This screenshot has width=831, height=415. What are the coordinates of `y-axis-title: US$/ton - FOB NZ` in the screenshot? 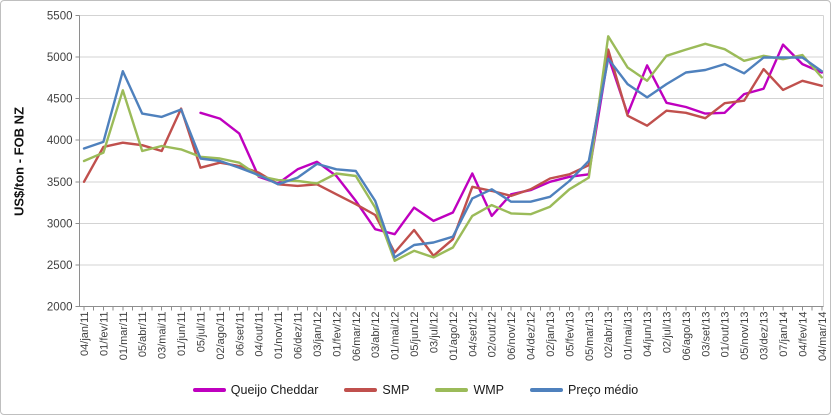 It's located at (19, 161).